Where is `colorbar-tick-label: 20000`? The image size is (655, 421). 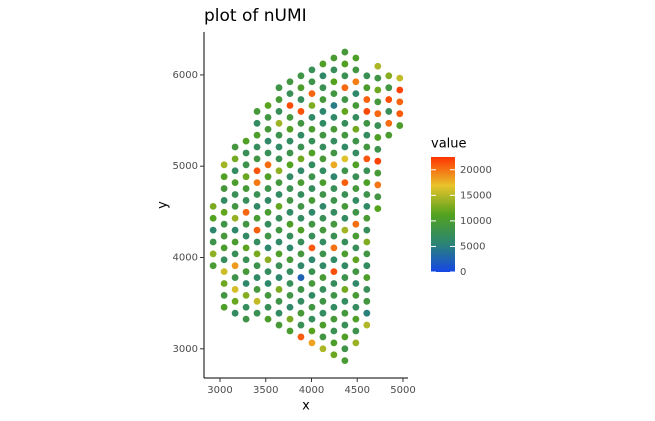
colorbar-tick-label: 20000 is located at coordinates (476, 170).